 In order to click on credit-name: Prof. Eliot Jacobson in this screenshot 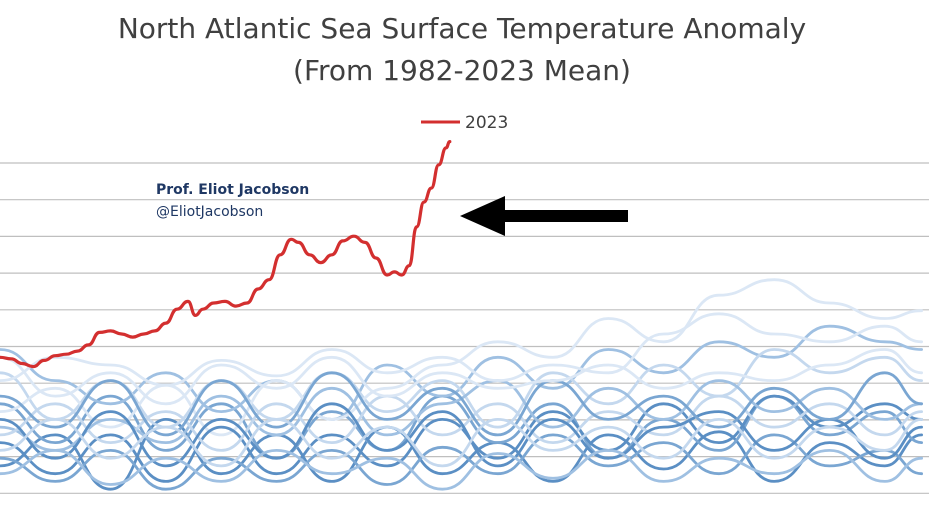, I will do `click(232, 190)`.